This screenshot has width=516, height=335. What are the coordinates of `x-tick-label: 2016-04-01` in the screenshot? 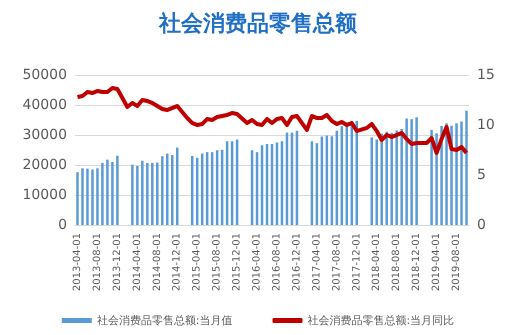 It's located at (257, 262).